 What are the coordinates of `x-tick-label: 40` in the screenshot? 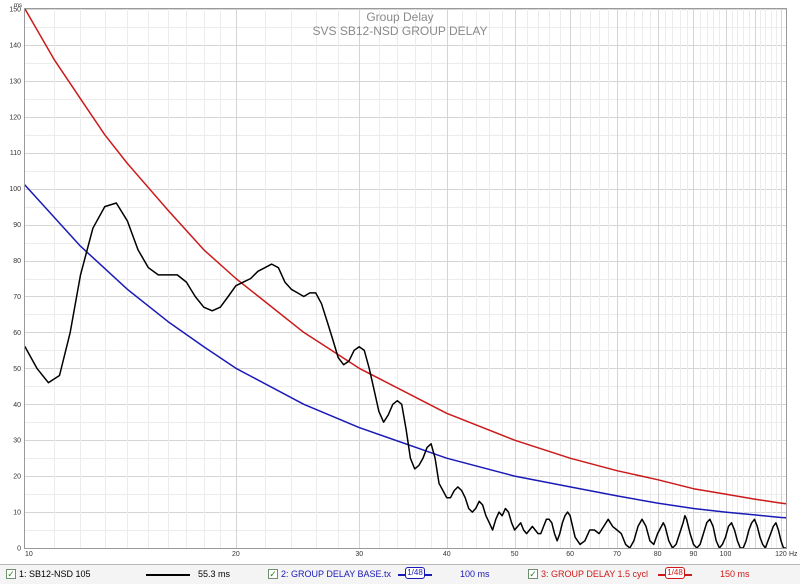 It's located at (447, 554).